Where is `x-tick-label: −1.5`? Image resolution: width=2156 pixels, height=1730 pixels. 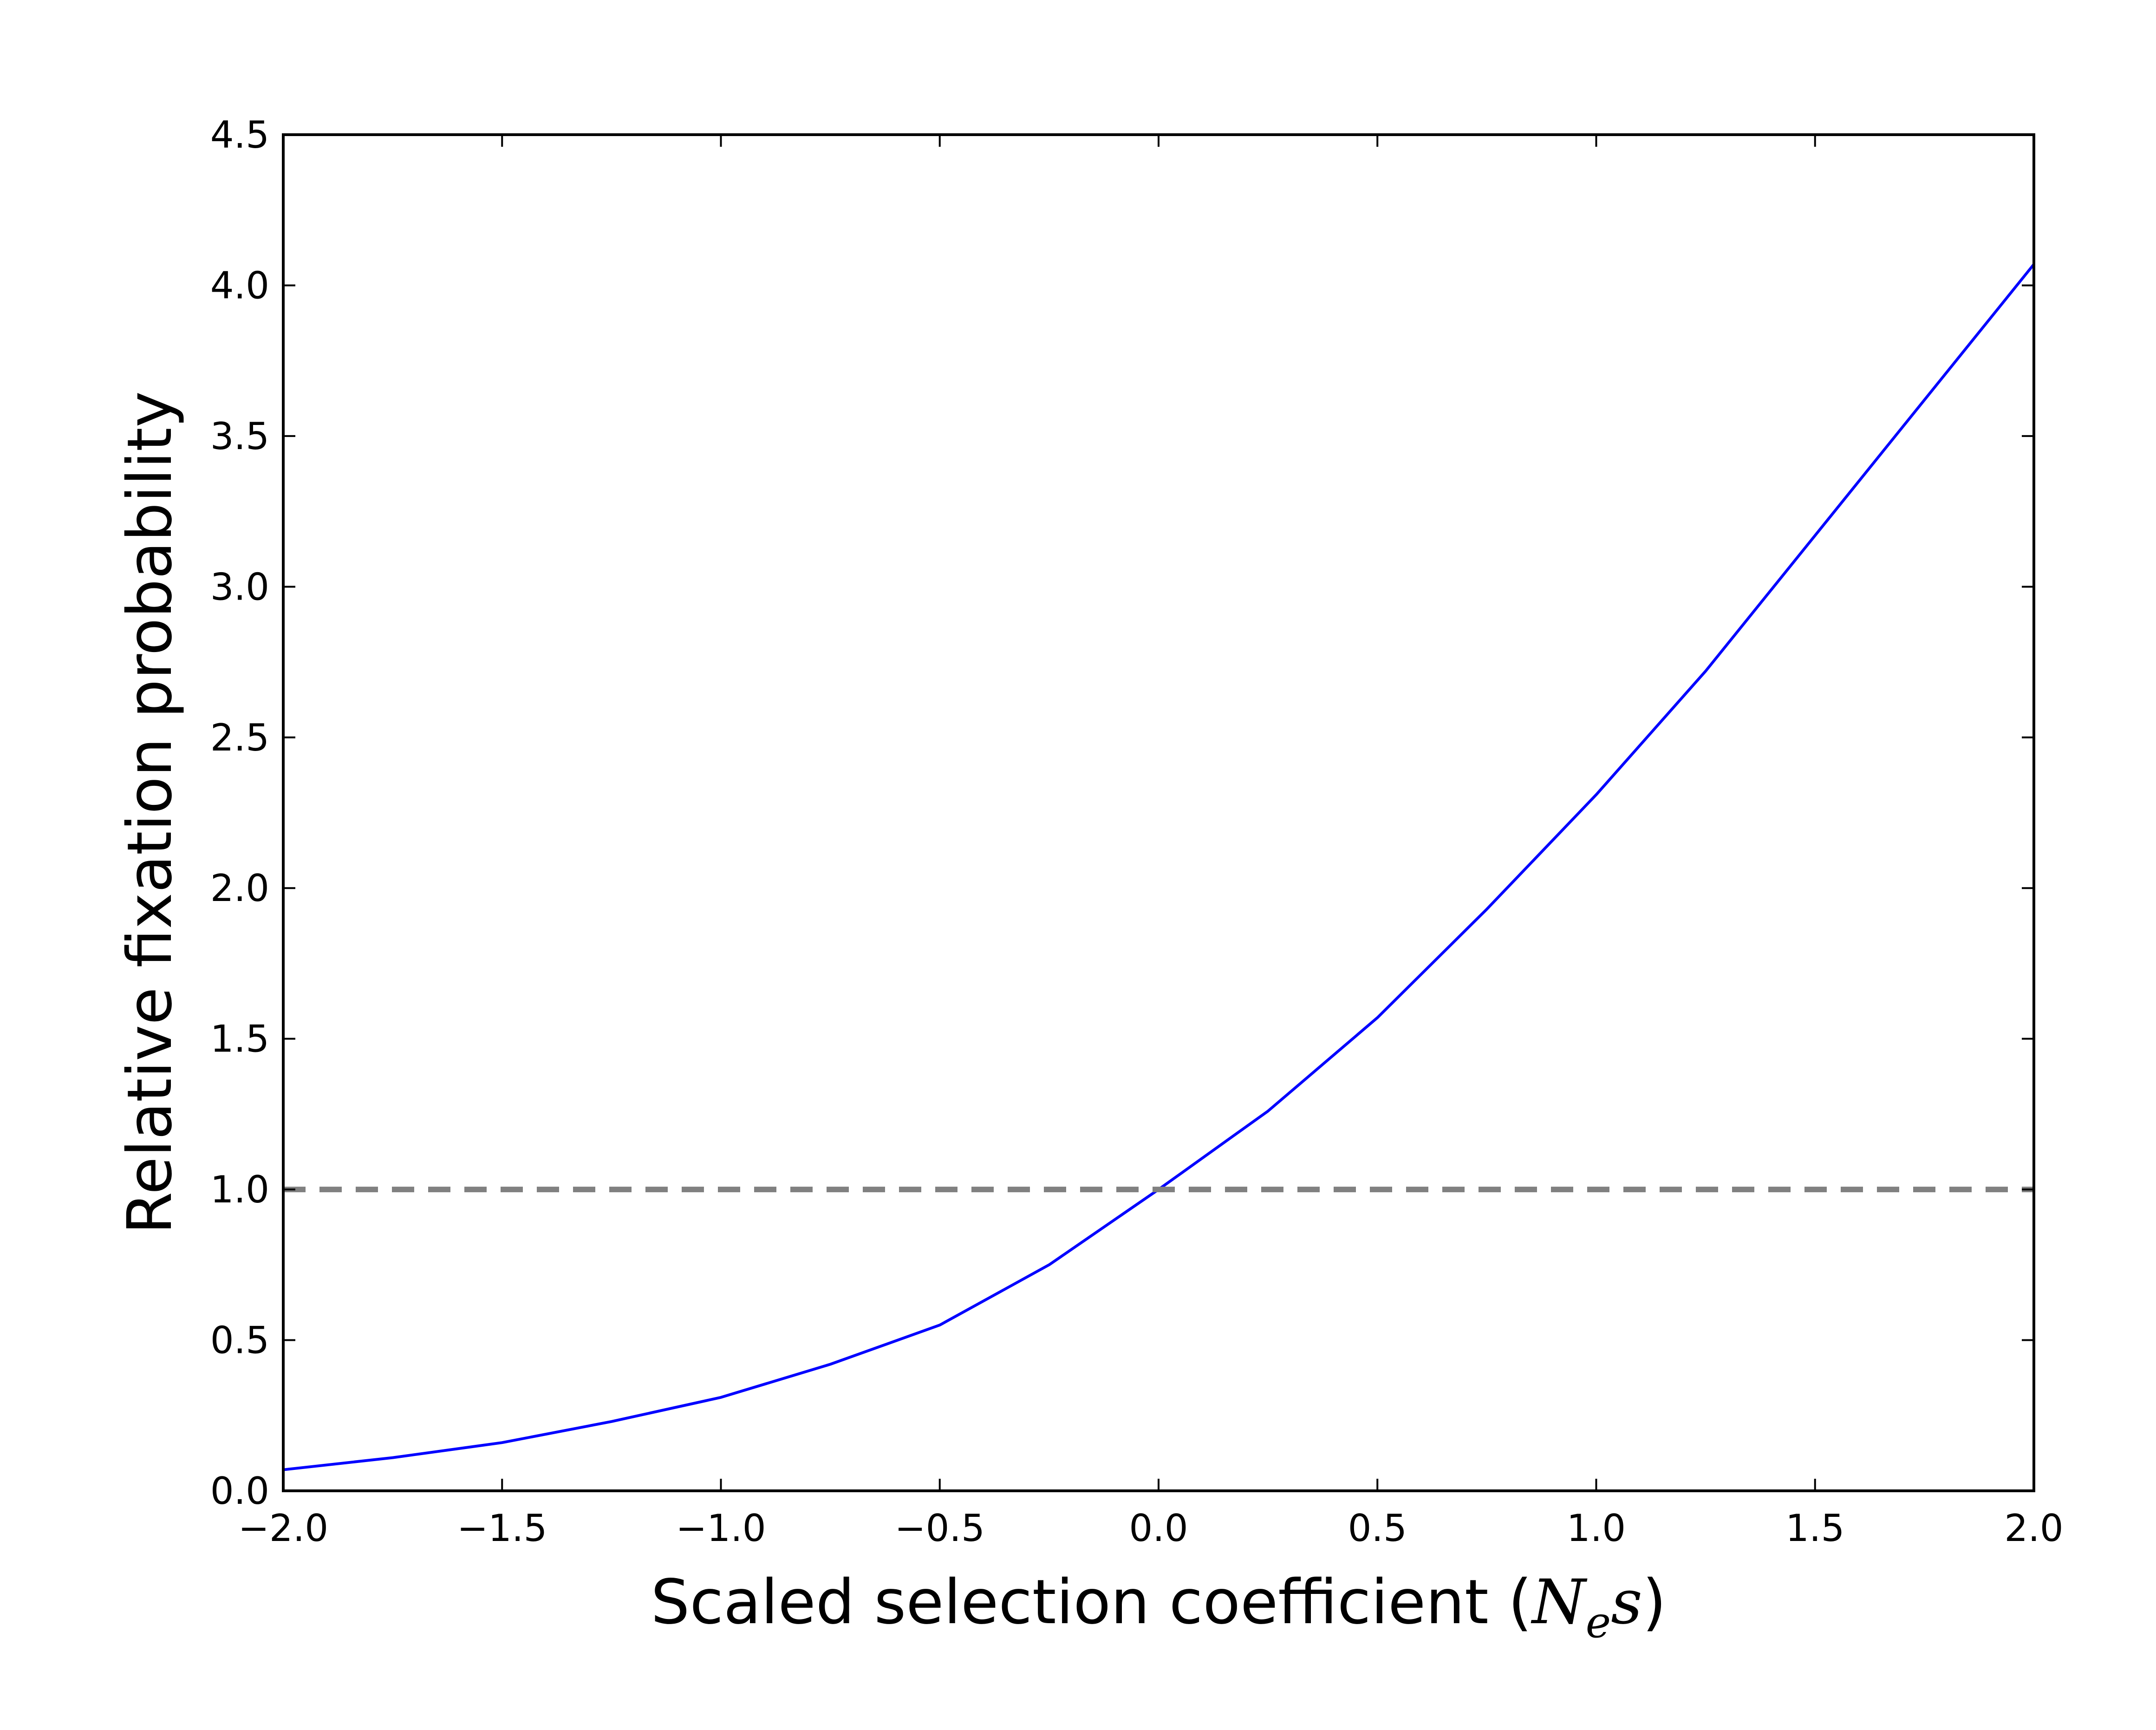
x-tick-label: −1.5 is located at coordinates (502, 1528).